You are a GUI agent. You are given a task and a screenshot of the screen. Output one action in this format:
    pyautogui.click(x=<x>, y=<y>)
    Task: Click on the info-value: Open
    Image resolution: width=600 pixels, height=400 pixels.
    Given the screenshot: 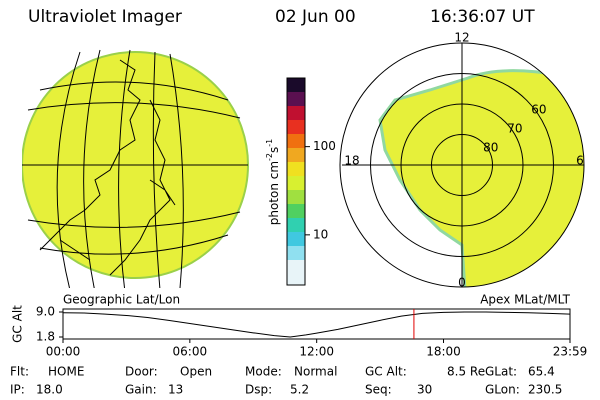 What is the action you would take?
    pyautogui.click(x=196, y=372)
    